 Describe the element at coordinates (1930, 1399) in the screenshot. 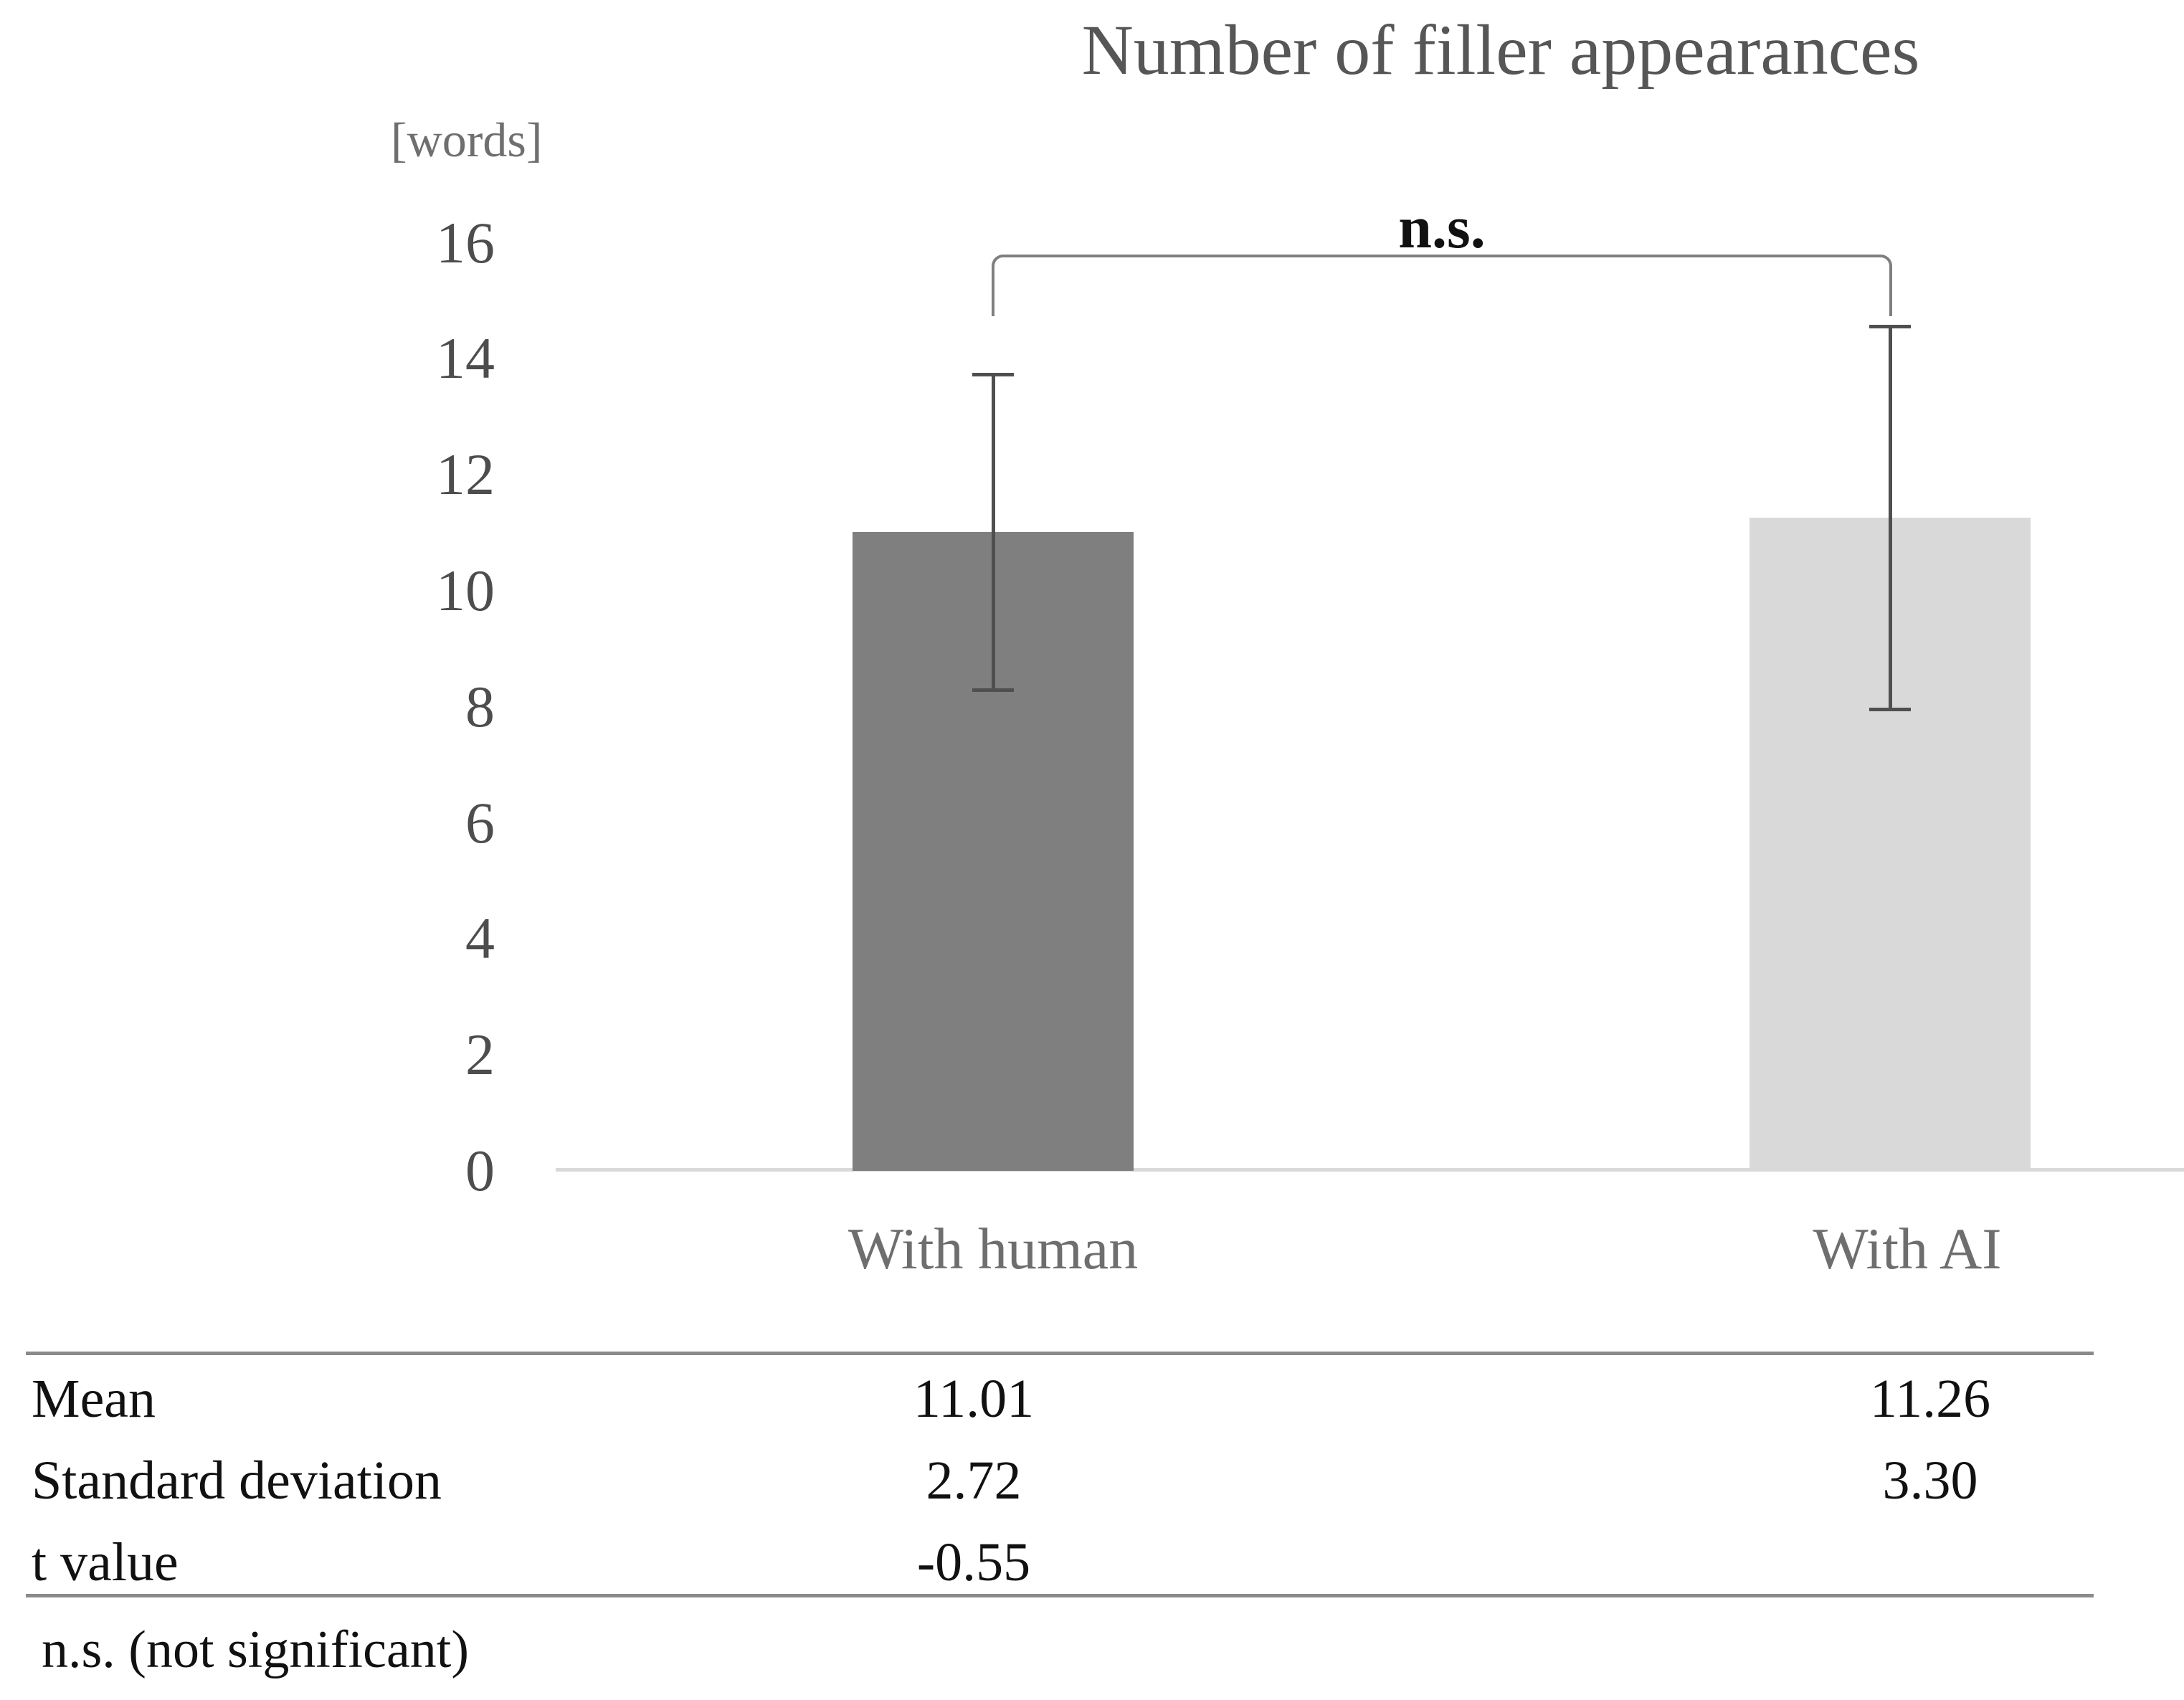

I see `mean-with-ai: 11.26` at that location.